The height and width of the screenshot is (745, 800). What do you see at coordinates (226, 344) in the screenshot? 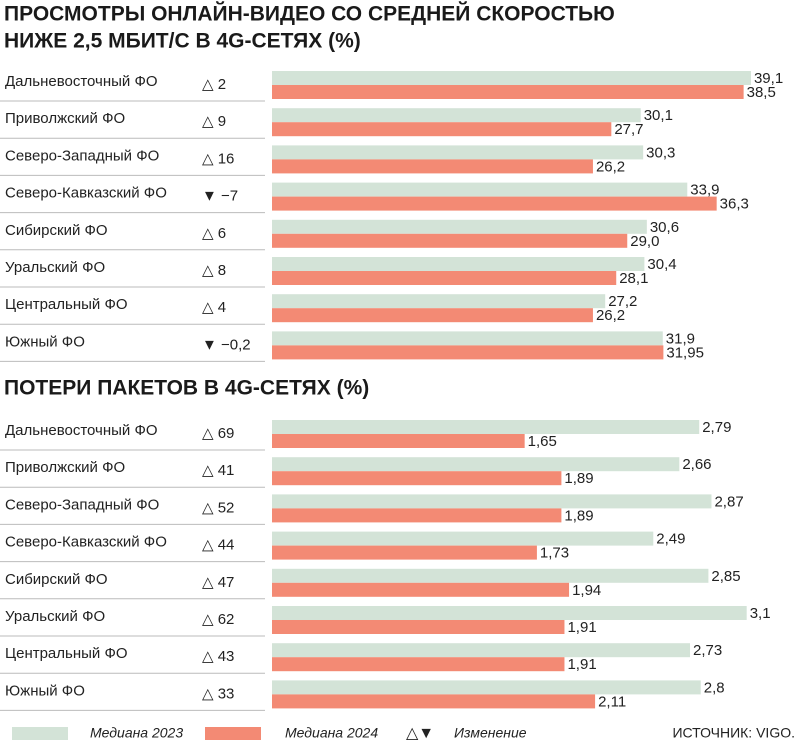
I see `change-label: ▼ −0,2` at bounding box center [226, 344].